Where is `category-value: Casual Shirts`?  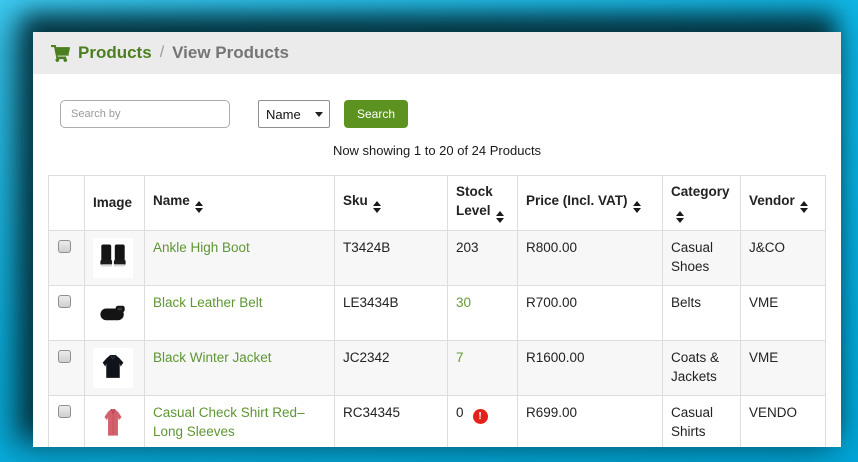
category-value: Casual Shirts is located at coordinates (692, 422).